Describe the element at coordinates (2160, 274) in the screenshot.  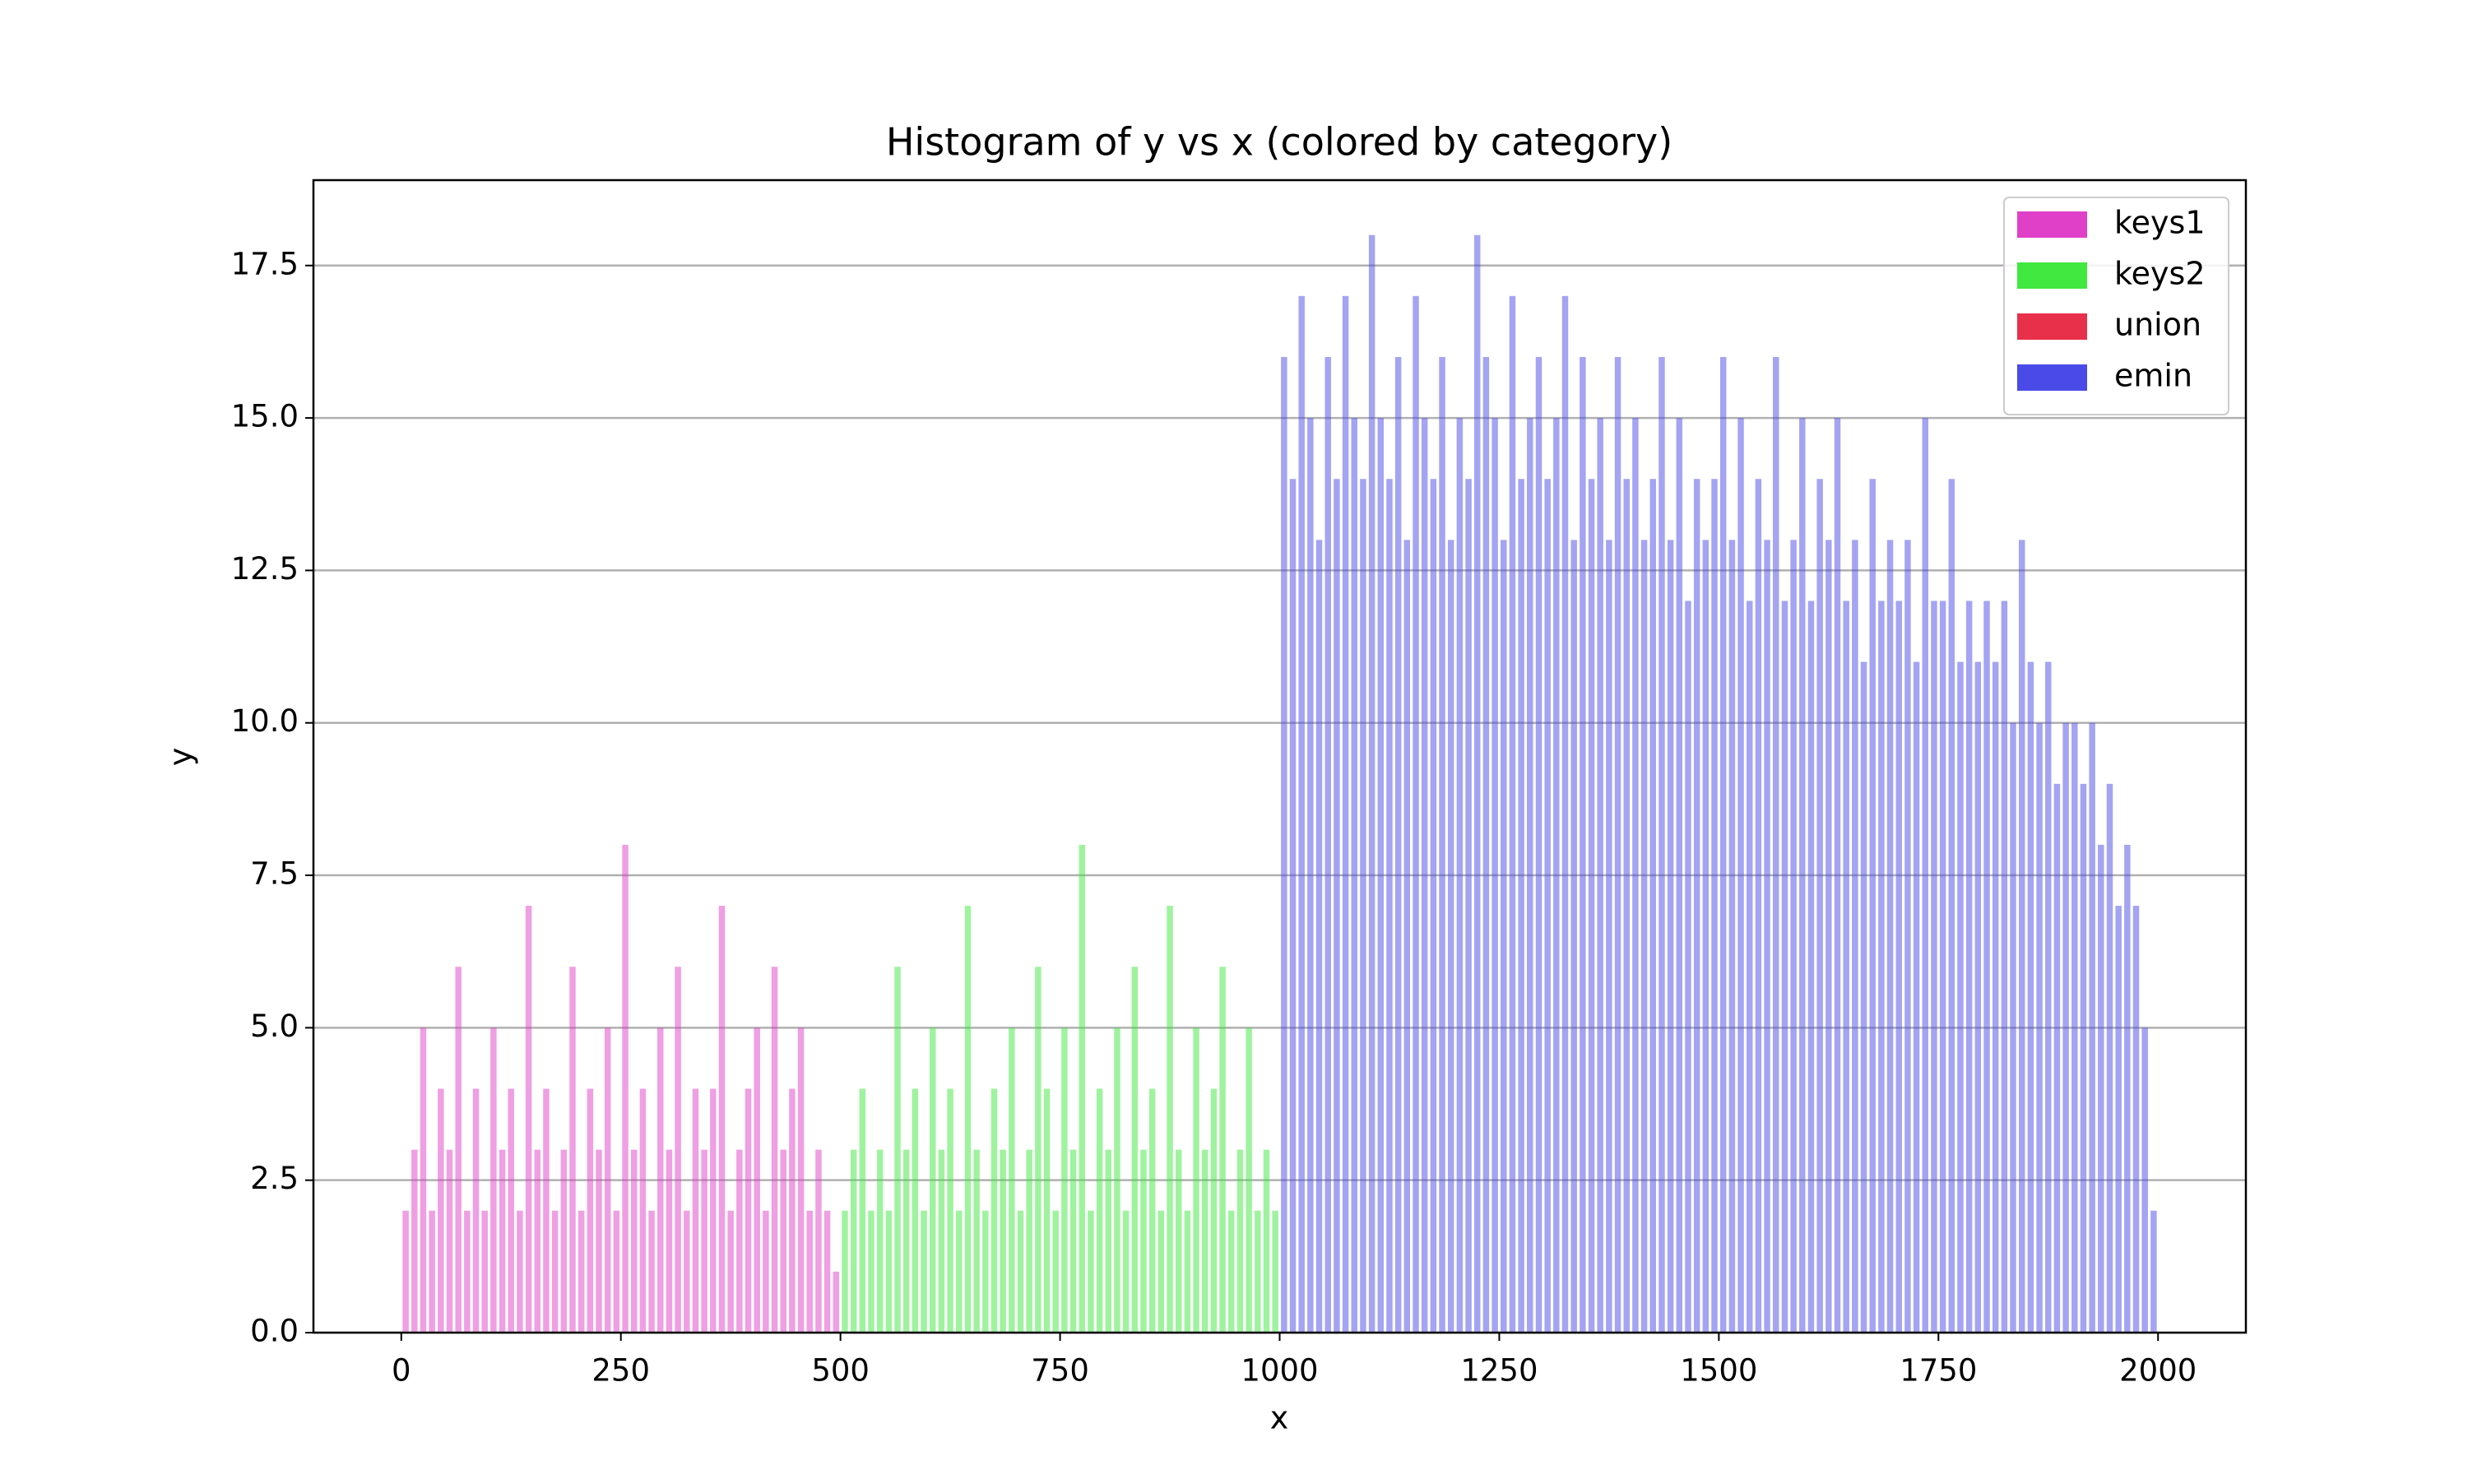
I see `legend-label: keys2` at that location.